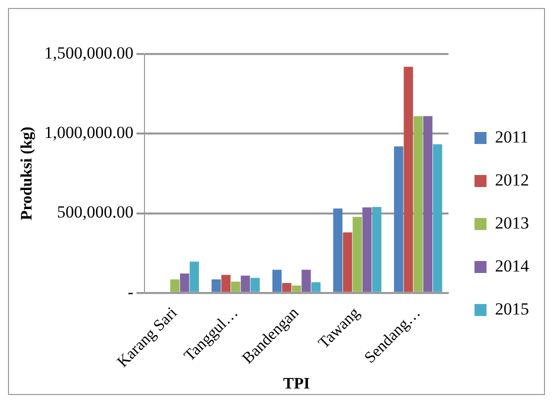 This screenshot has height=403, width=553. What do you see at coordinates (89, 52) in the screenshot?
I see `y-tick-label: 1,500,000.00` at bounding box center [89, 52].